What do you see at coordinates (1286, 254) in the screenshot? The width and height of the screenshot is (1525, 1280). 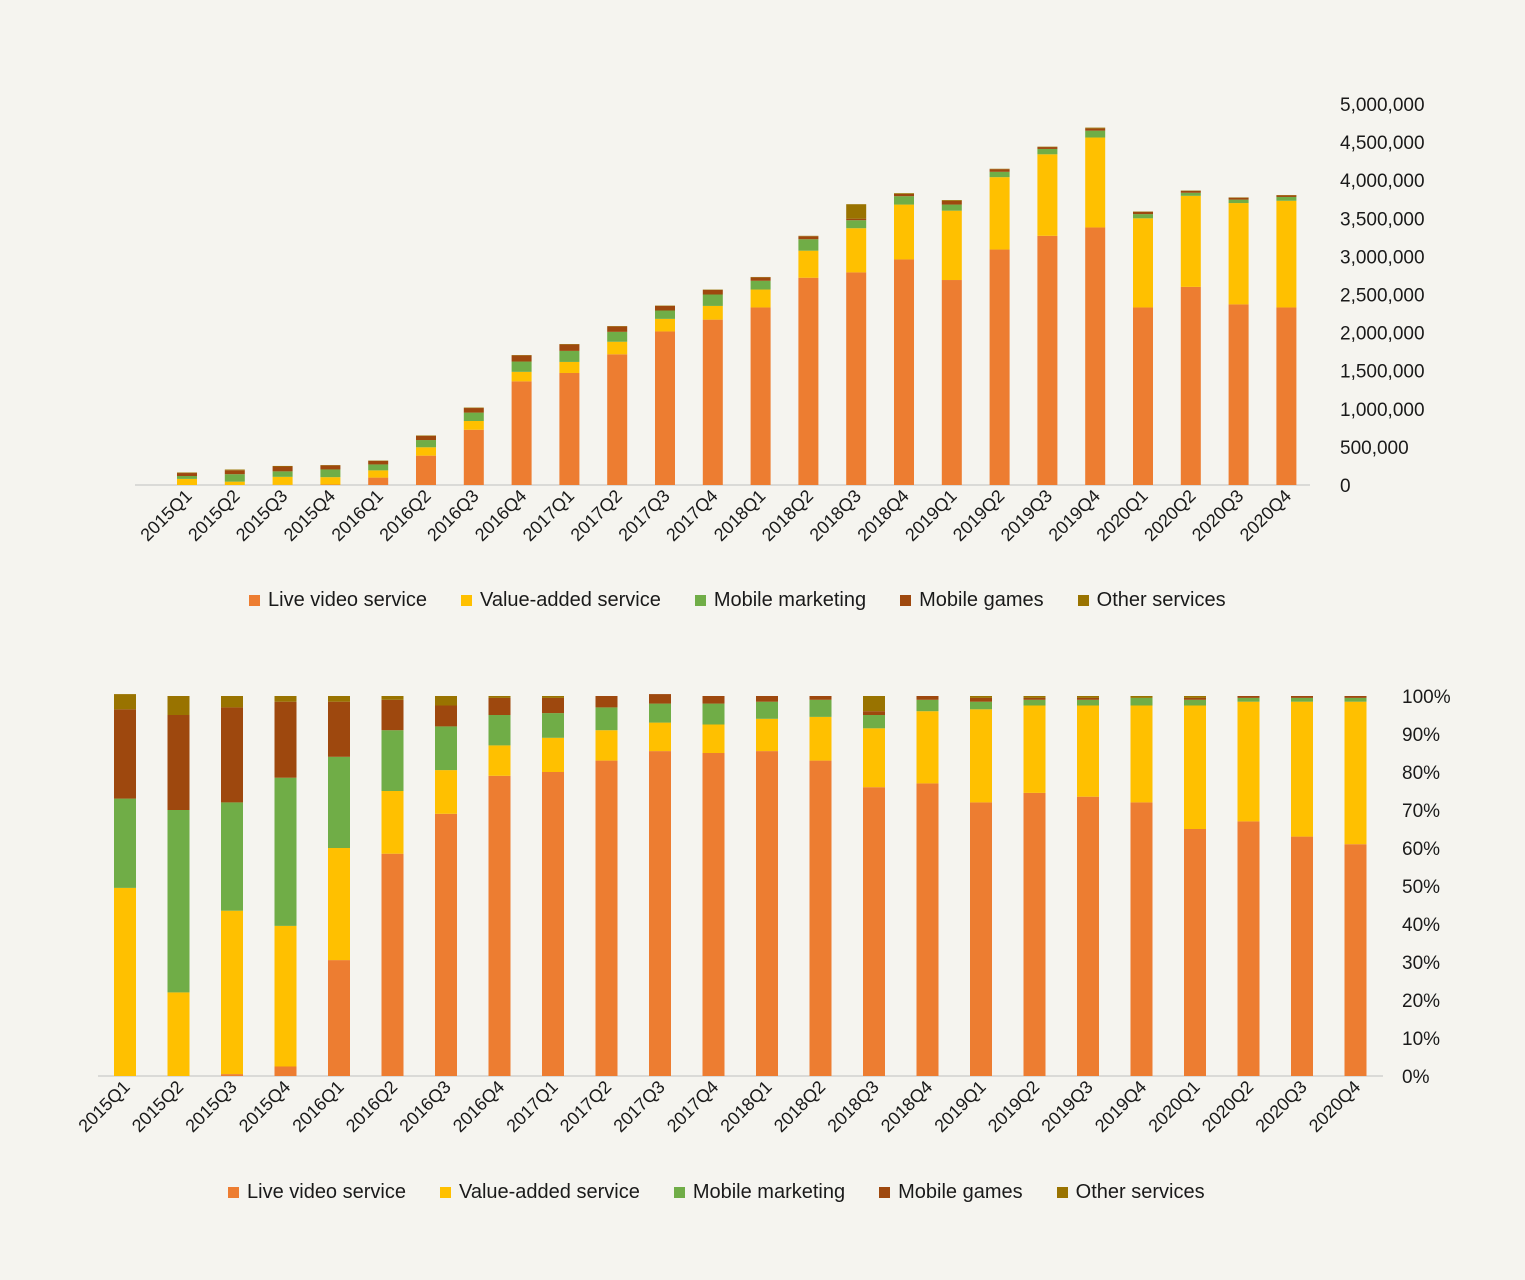 I see `chart1-bar-value-added-service-2020q4` at bounding box center [1286, 254].